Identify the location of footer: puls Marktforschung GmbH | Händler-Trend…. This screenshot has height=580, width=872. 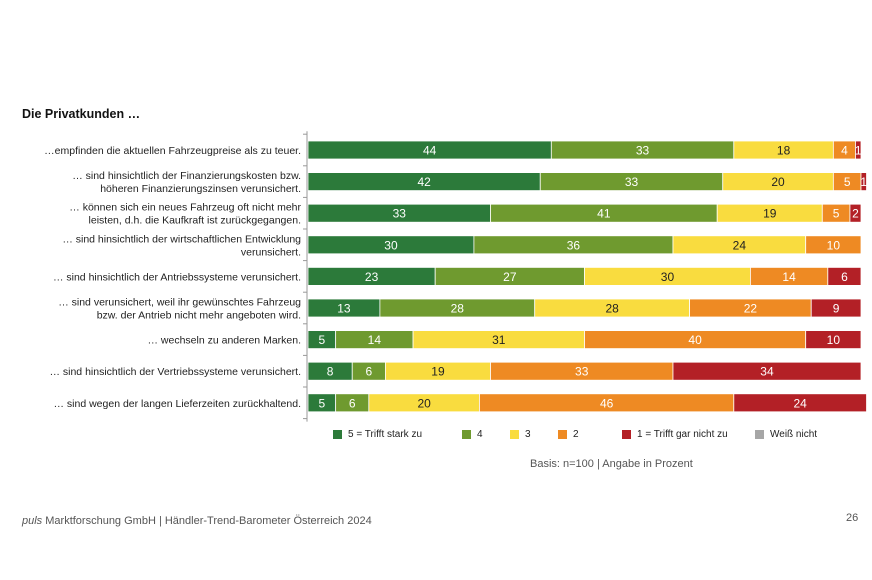
(197, 521).